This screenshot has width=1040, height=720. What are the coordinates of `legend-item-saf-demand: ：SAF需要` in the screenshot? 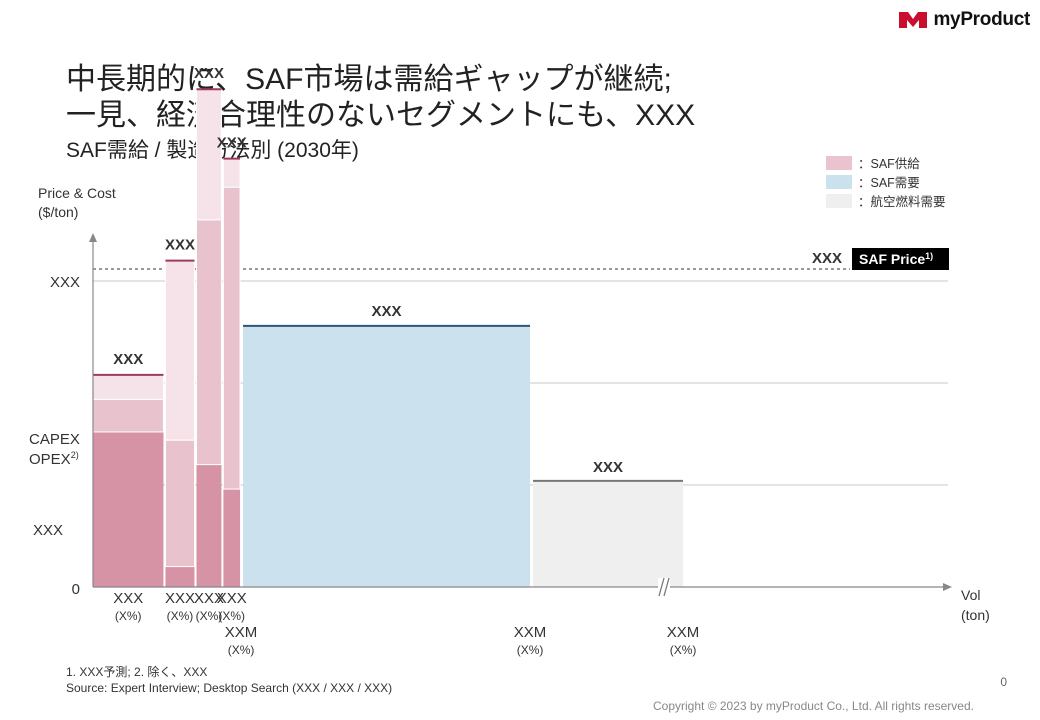 It's located at (886, 181).